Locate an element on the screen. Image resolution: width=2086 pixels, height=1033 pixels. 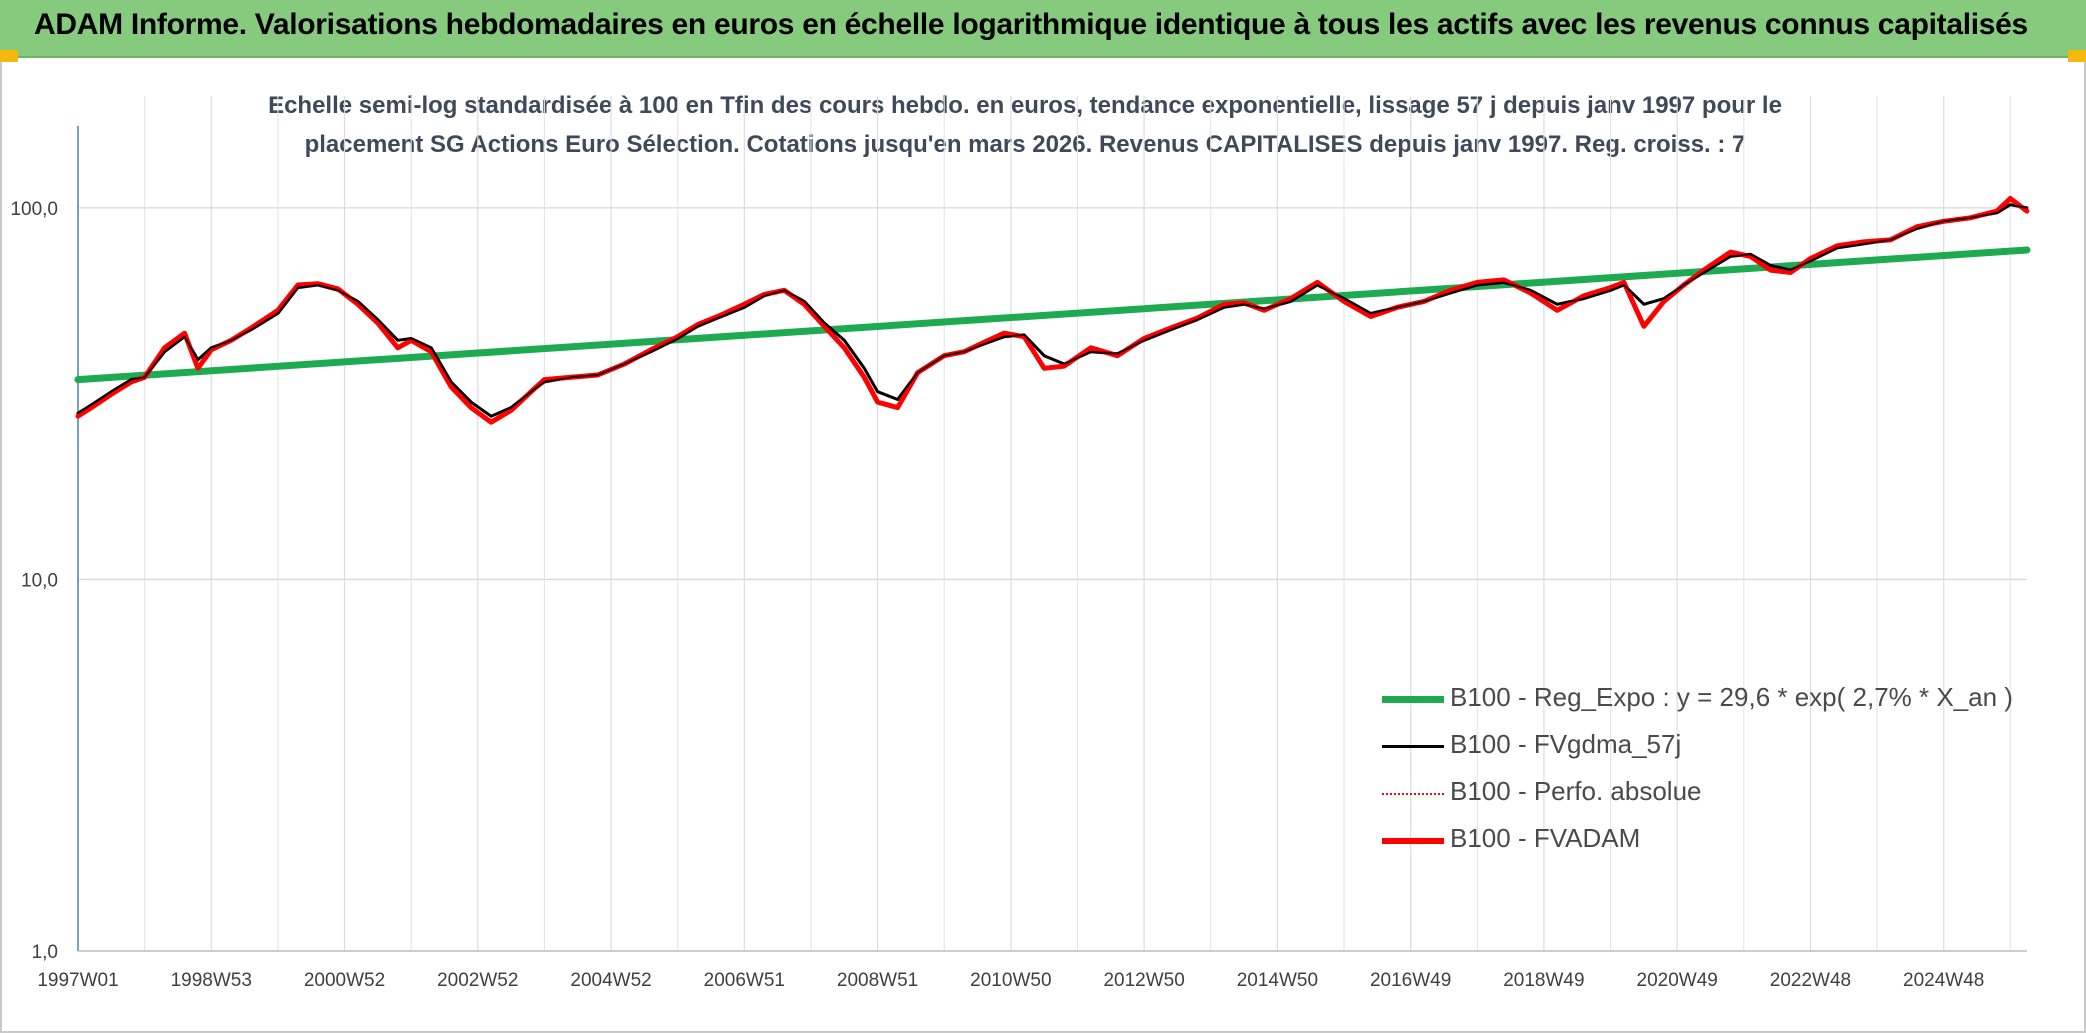
x-tick-label-3: 2002W52 is located at coordinates (477, 980).